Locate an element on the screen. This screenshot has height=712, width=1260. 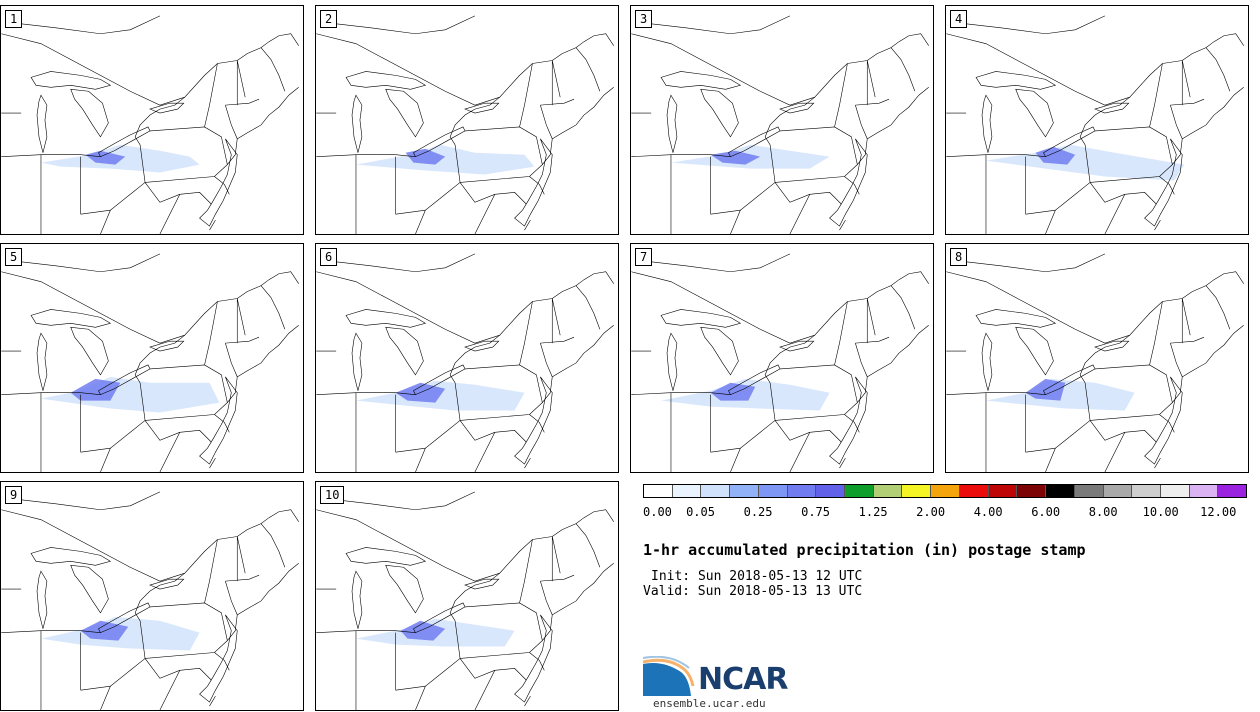
member-map-panel: 6 is located at coordinates (467, 358).